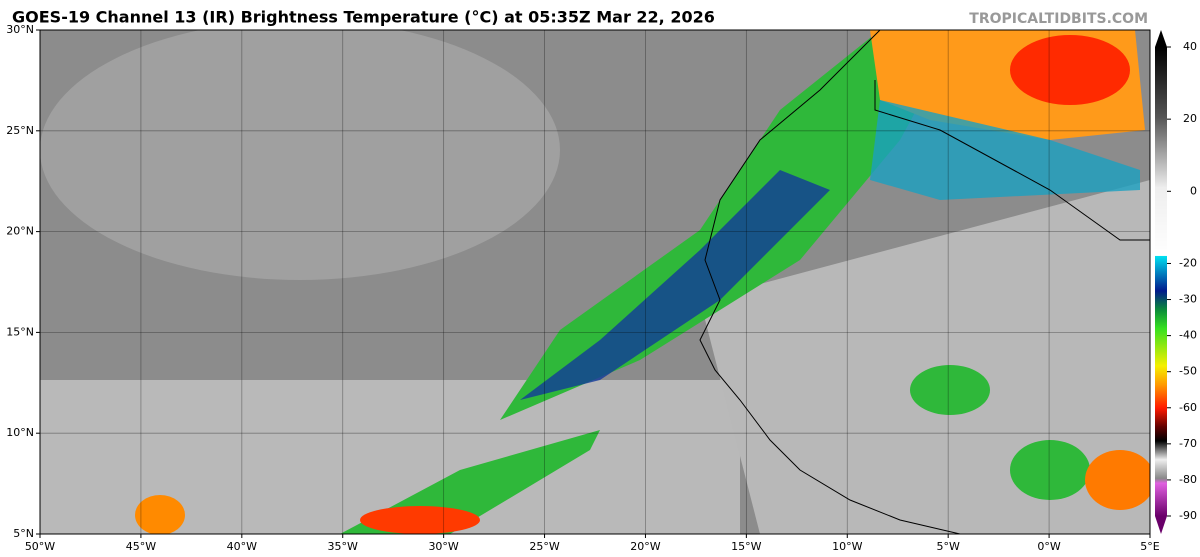 The image size is (1200, 557). I want to click on y-tick-label: 5°N, so click(23, 533).